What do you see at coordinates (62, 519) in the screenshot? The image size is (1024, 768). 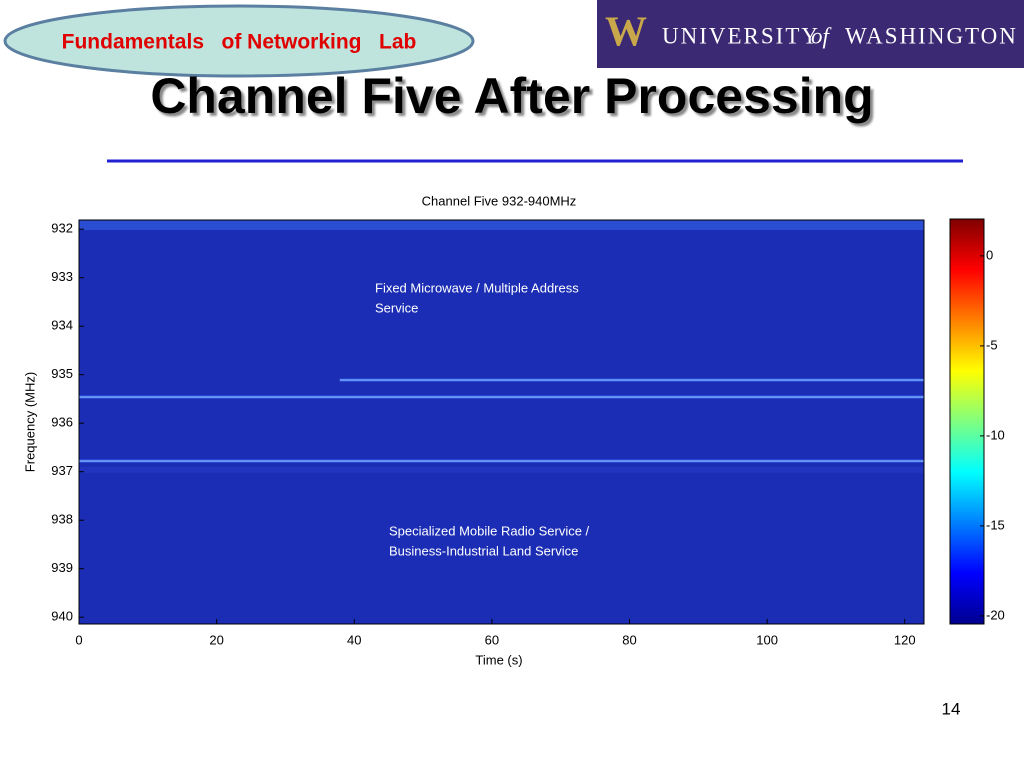 I see `y-tick-label: 938` at bounding box center [62, 519].